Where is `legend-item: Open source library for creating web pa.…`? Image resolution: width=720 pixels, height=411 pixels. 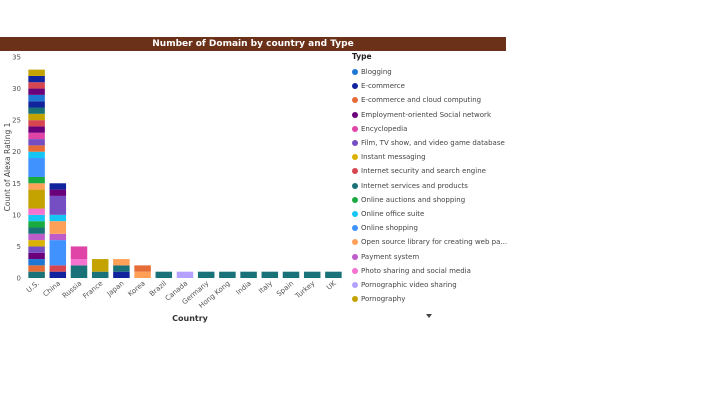 legend-item: Open source library for creating web pa.… is located at coordinates (432, 242).